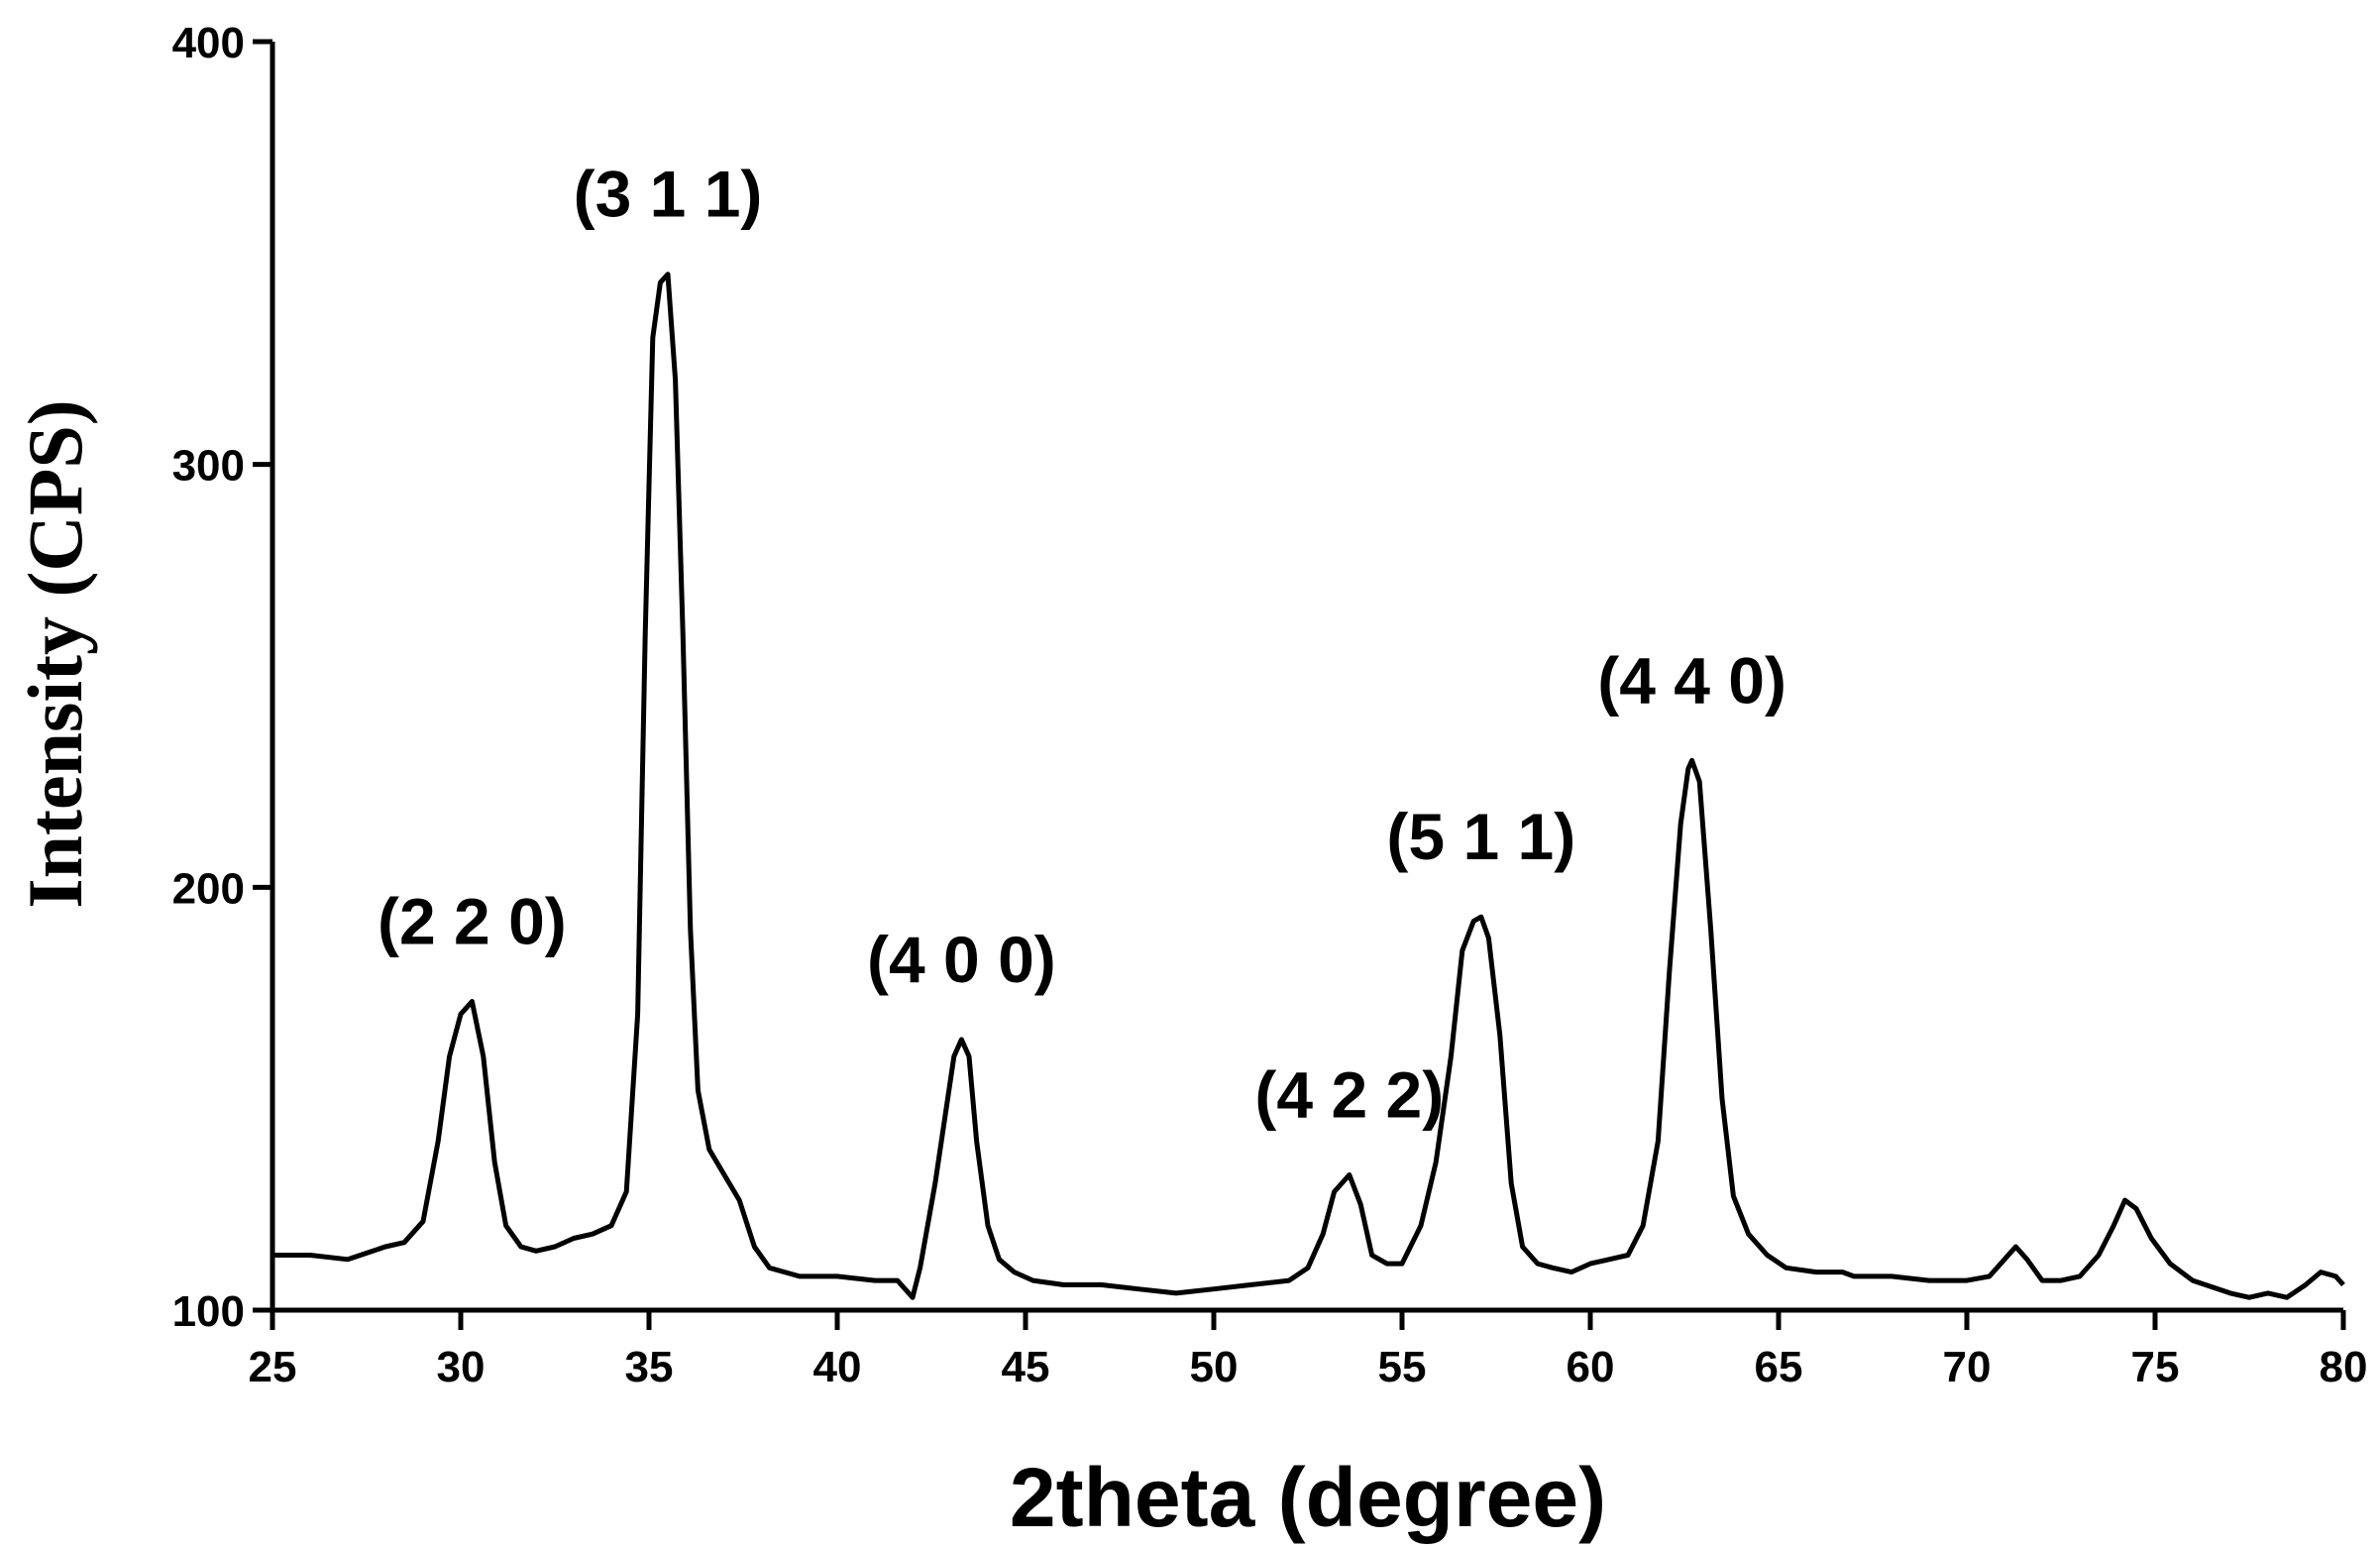 This screenshot has height=1547, width=2380. Describe the element at coordinates (961, 959) in the screenshot. I see `peak-label: (4 0 0)` at that location.